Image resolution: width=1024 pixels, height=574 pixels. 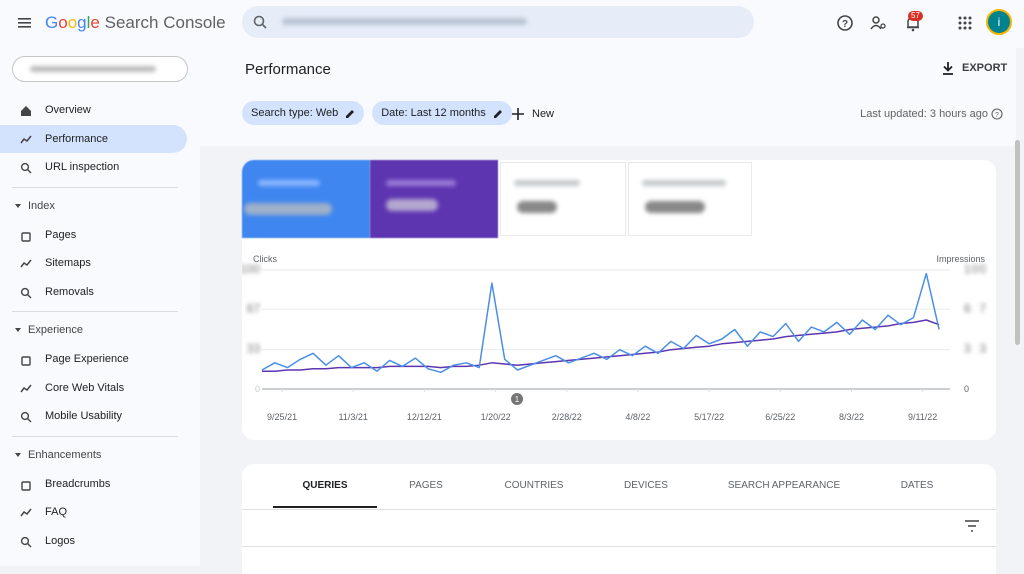 What do you see at coordinates (306, 199) in the screenshot?
I see `metric-tile-clicks` at bounding box center [306, 199].